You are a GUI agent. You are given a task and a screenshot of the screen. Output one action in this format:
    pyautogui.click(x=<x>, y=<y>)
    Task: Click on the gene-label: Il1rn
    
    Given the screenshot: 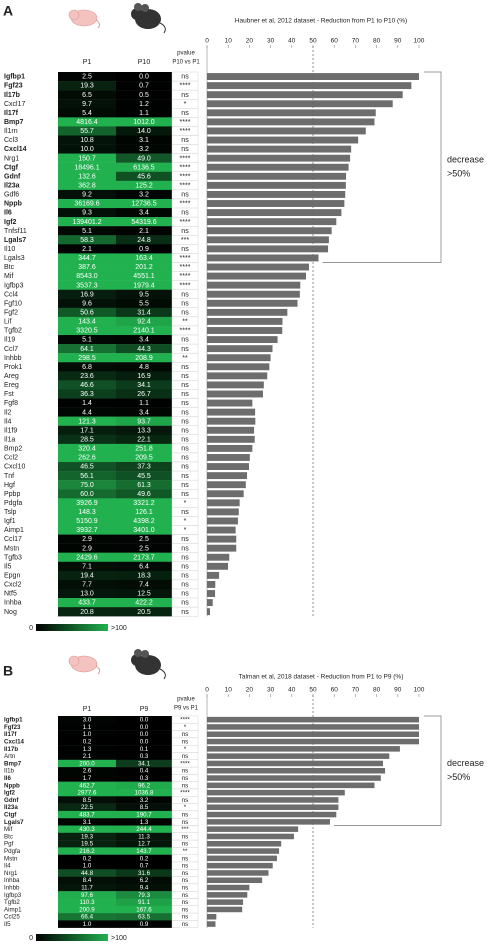 What is the action you would take?
    pyautogui.click(x=11, y=131)
    